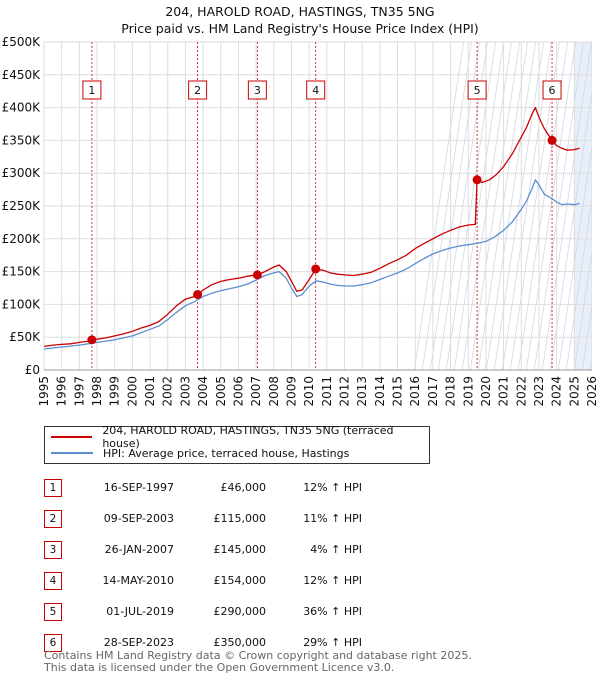 This screenshot has height=680, width=600. What do you see at coordinates (203, 518) in the screenshot?
I see `table-row: 2 09-SEP-2003 £115,000 11% ↑ HPI` at bounding box center [203, 518].